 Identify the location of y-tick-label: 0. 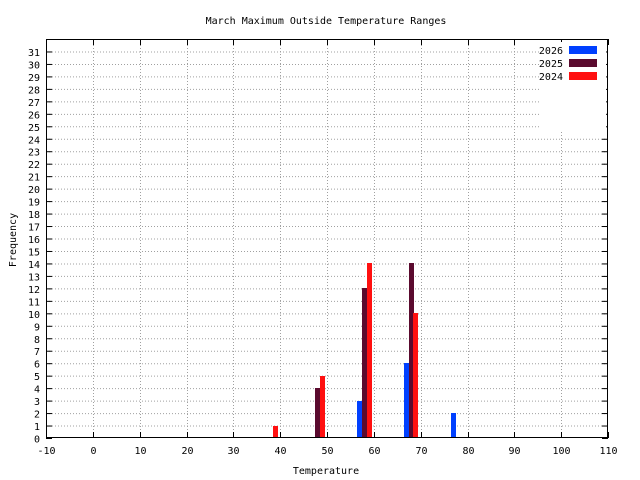
(37, 440).